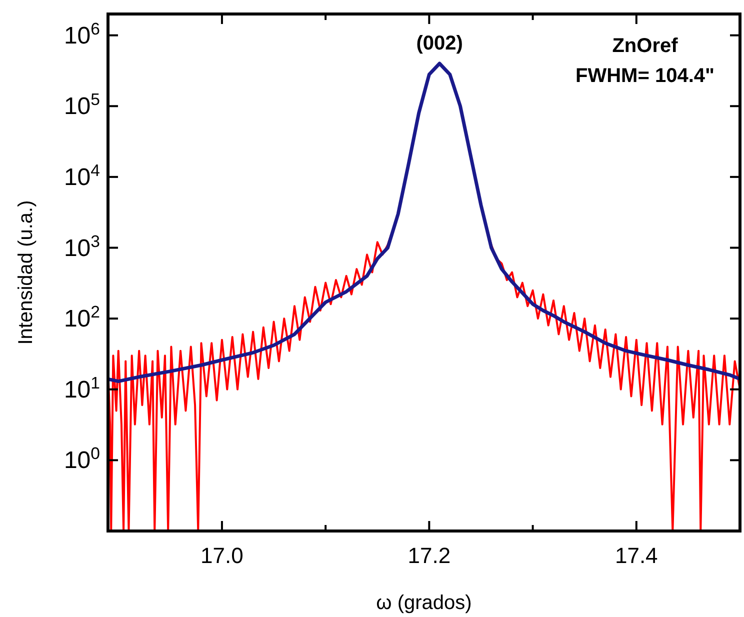 This screenshot has width=744, height=617. What do you see at coordinates (636, 555) in the screenshot?
I see `x-tick-label: 17.4` at bounding box center [636, 555].